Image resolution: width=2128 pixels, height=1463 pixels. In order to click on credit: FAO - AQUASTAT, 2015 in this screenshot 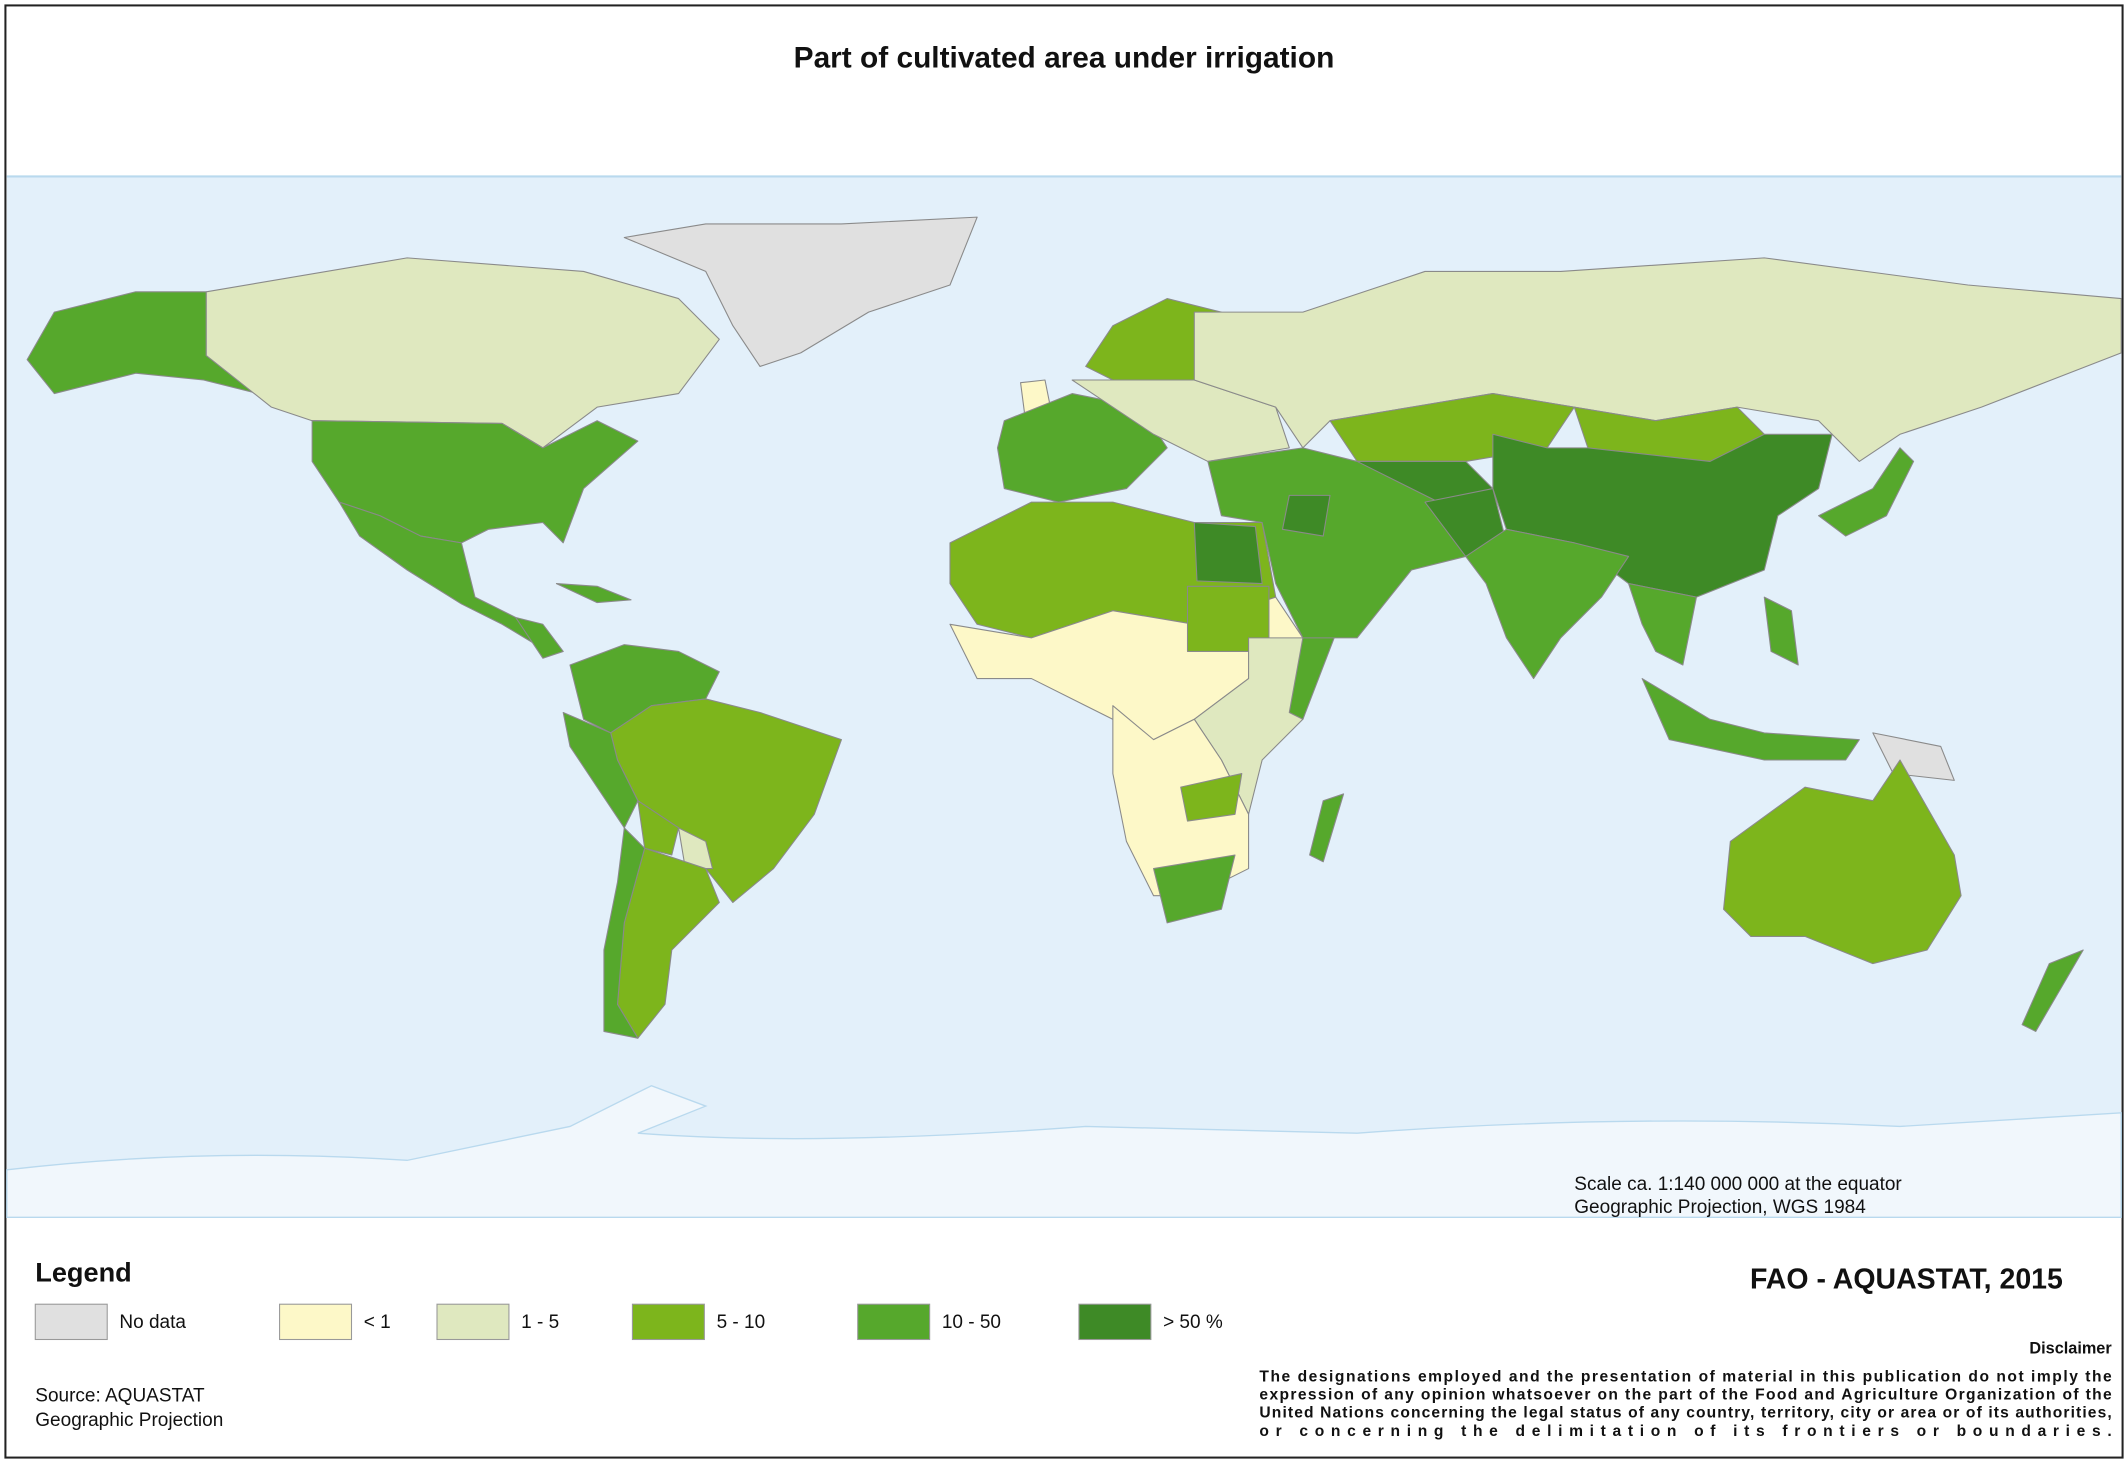, I will do `click(1906, 1280)`.